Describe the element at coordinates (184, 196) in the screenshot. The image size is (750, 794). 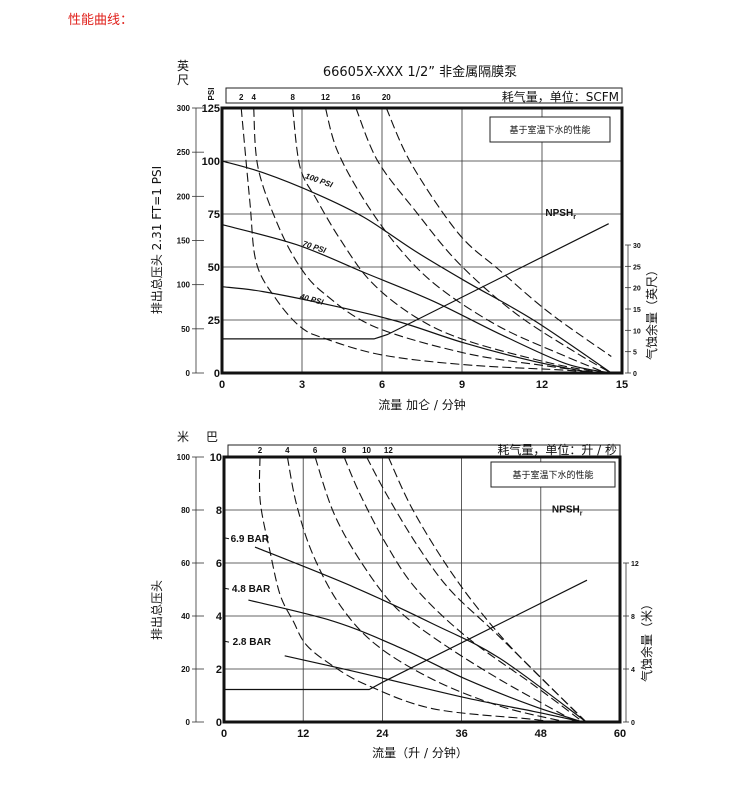
I see `outer-tick-label: 200` at that location.